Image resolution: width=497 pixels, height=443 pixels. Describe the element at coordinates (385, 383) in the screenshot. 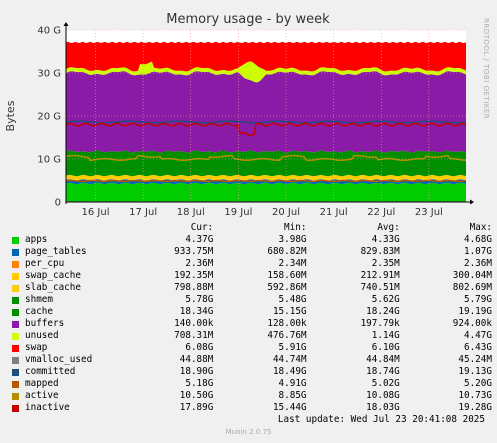

I see `legend-avg: 5.02G` at that location.